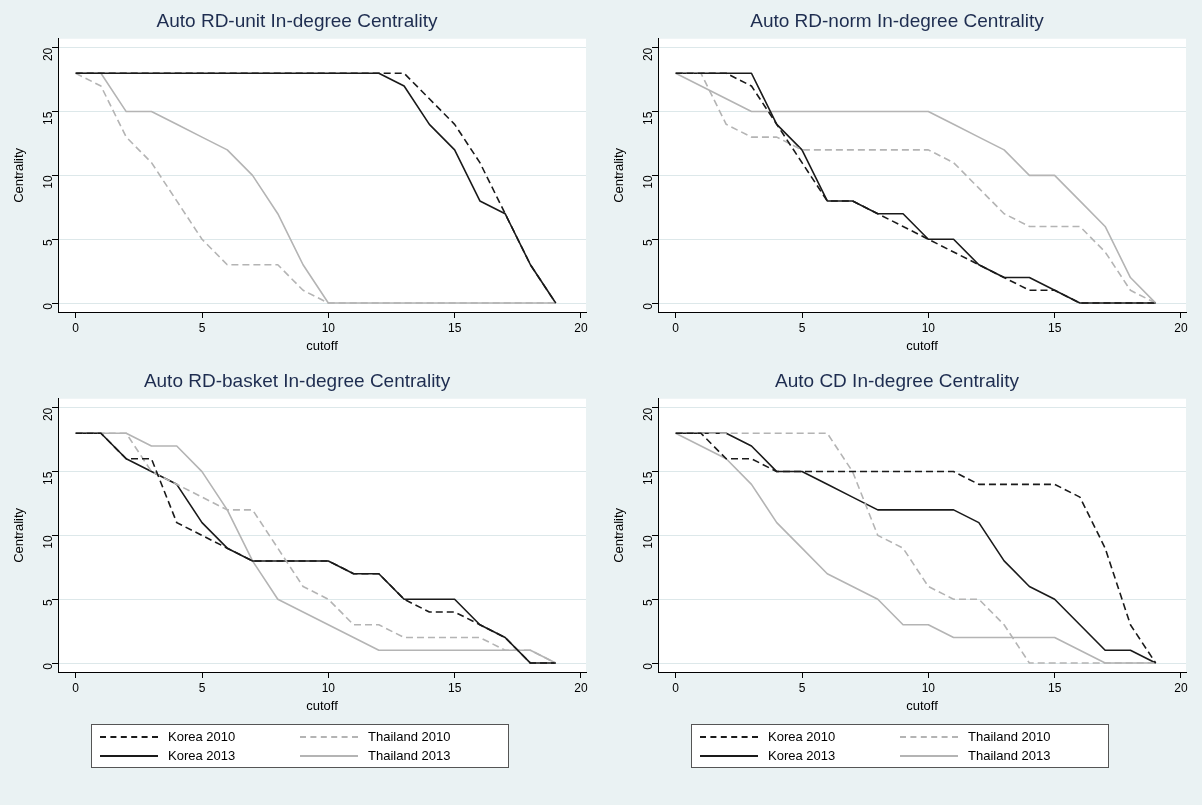  I want to click on chart-title: Auto CD In-degree Centrality, so click(897, 380).